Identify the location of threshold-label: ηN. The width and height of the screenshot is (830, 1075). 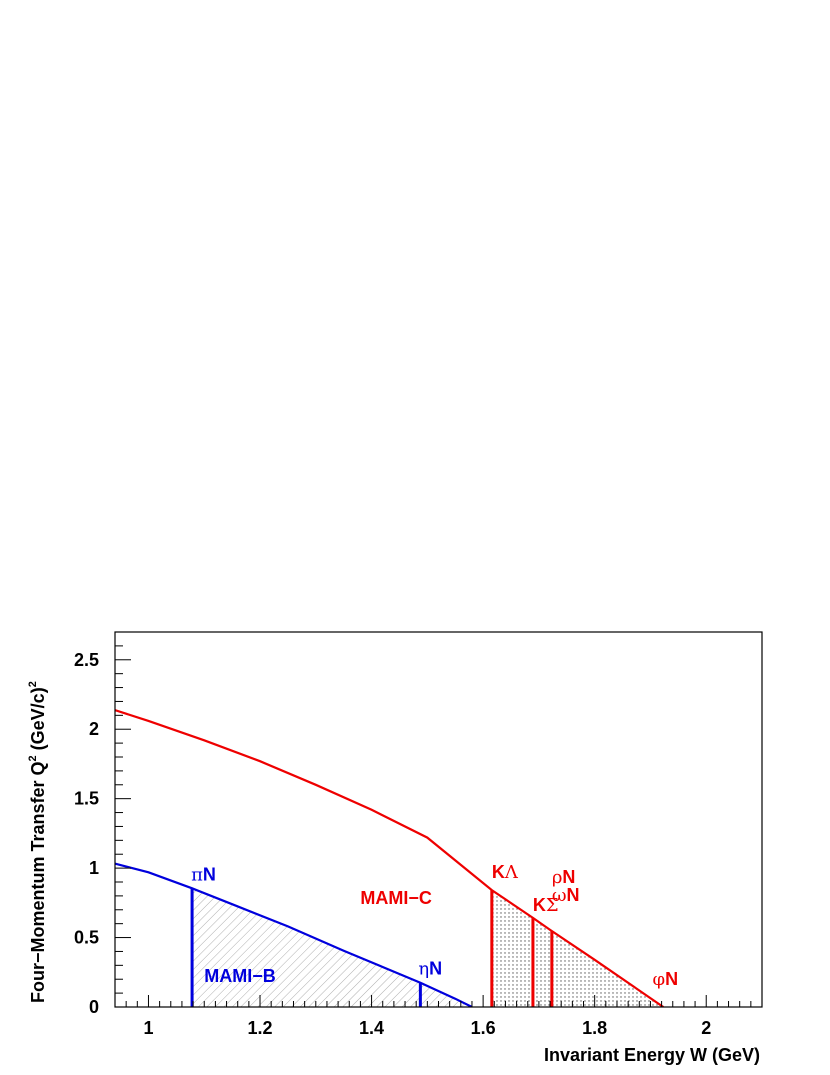
(430, 969).